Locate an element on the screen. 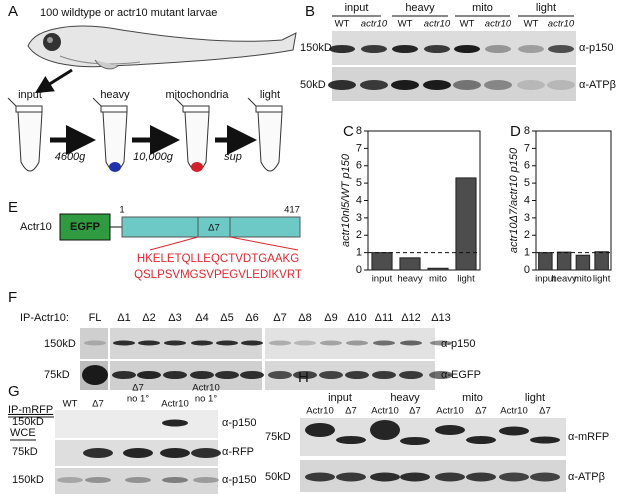 The height and width of the screenshot is (494, 617). y-tick-label: 0 is located at coordinates (527, 270).